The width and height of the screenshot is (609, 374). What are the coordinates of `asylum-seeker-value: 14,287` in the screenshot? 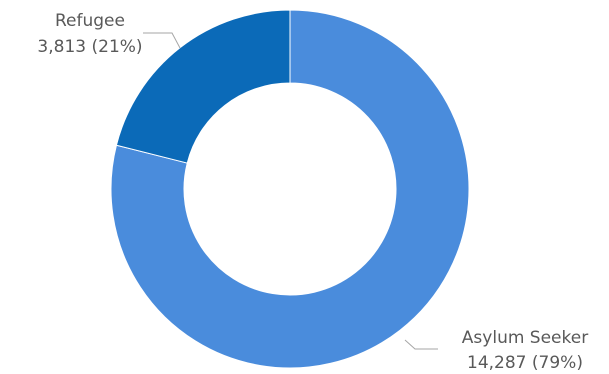 It's located at (496, 363).